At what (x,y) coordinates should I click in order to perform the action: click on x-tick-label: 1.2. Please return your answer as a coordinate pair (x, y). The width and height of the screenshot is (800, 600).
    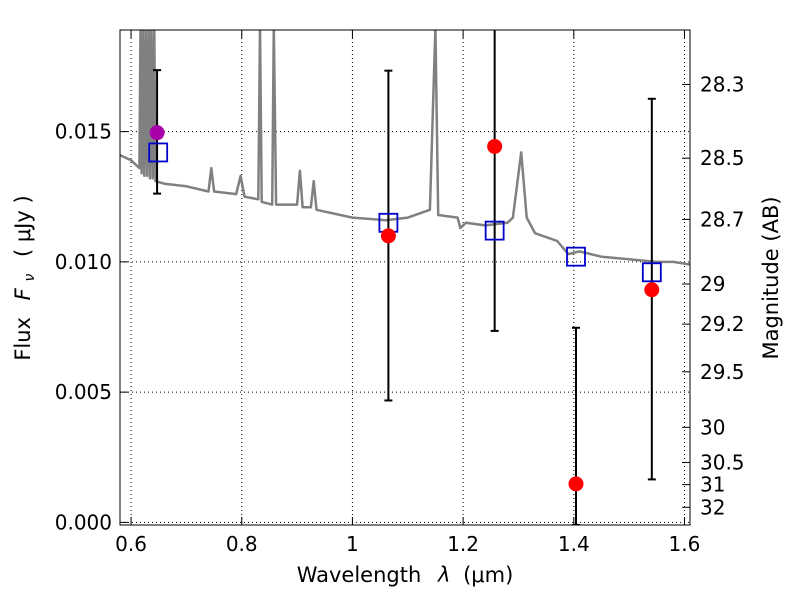
    Looking at the image, I should click on (463, 544).